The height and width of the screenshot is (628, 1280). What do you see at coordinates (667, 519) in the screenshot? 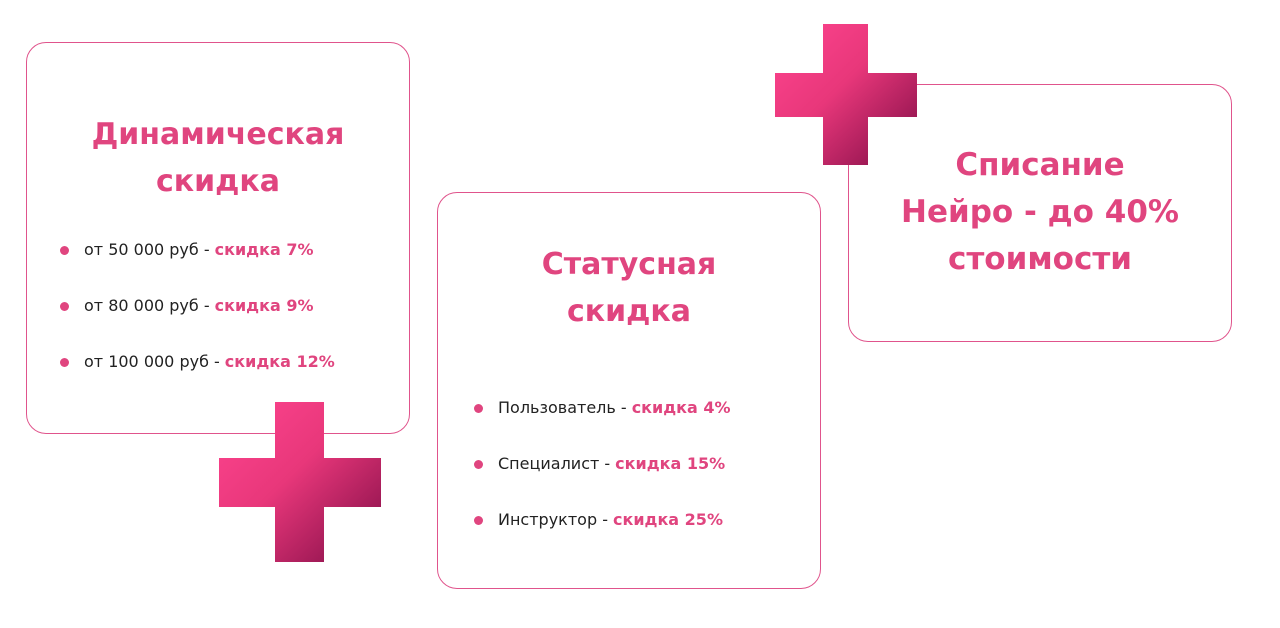
I see `item-highlight: скидка 25%` at bounding box center [667, 519].